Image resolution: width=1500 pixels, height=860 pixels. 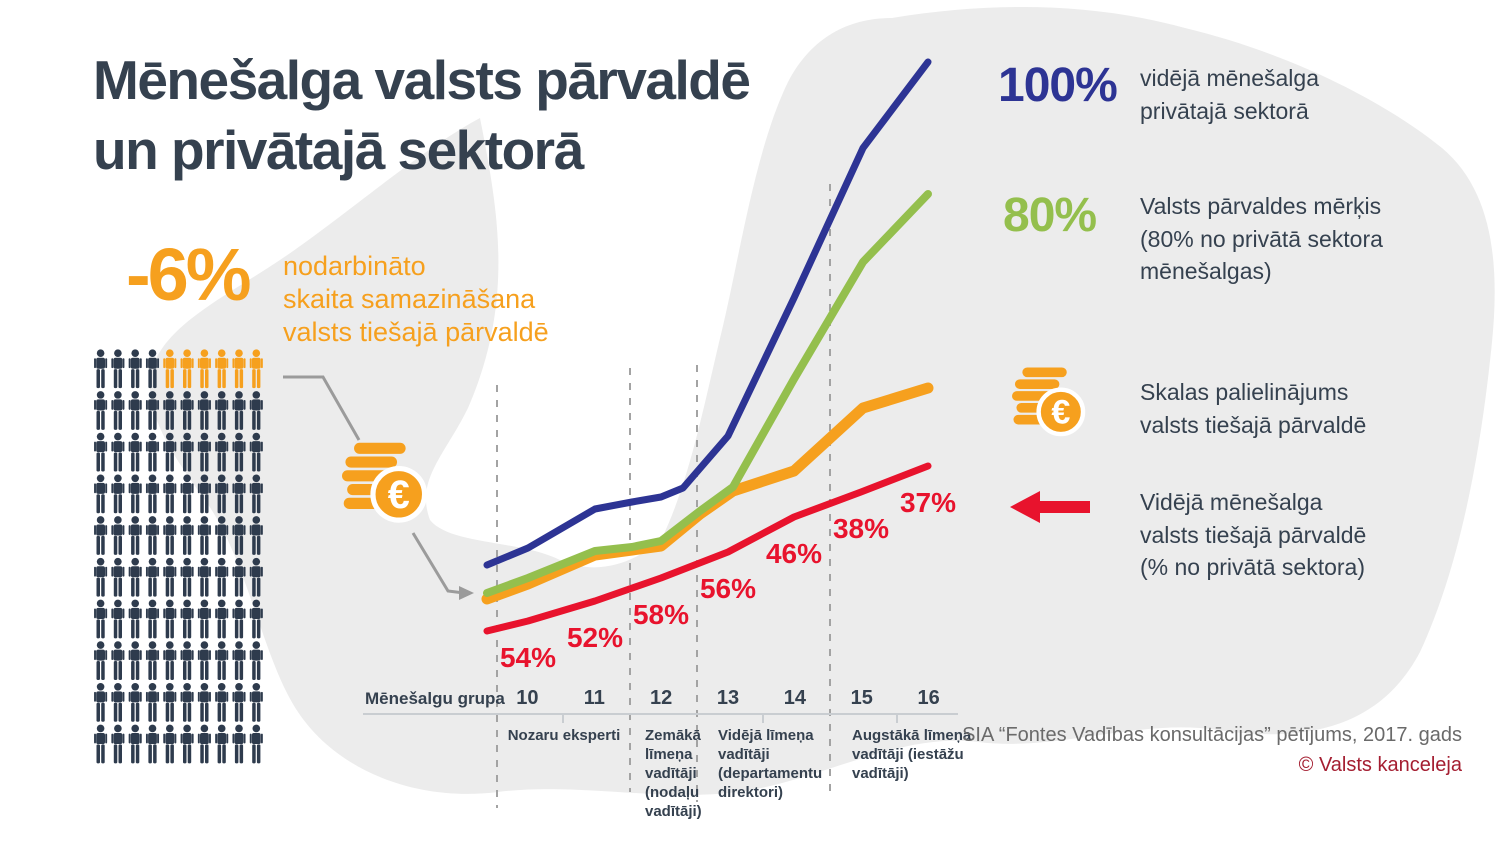 What do you see at coordinates (1050, 215) in the screenshot?
I see `legend-marker-80pct: 80%` at bounding box center [1050, 215].